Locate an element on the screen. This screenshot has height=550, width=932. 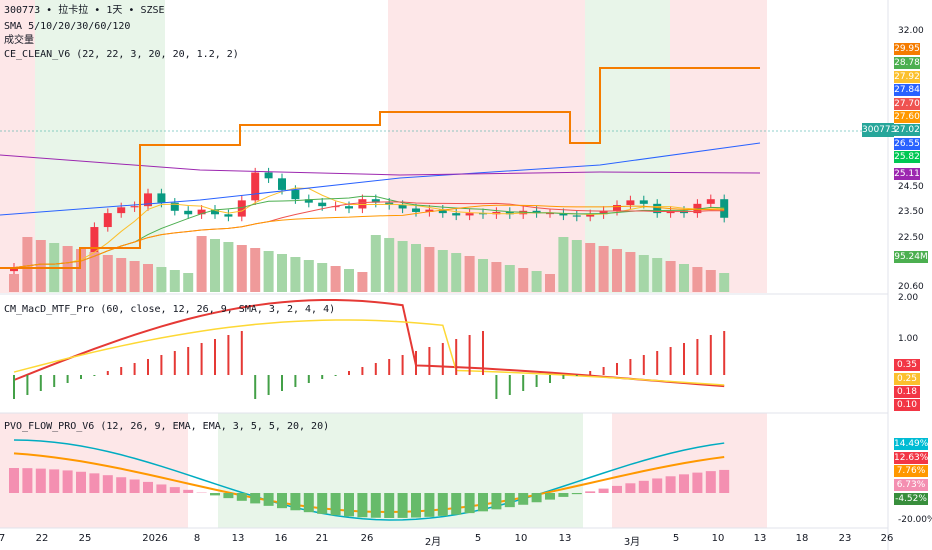
sma-legend: SMA 5/10/20/30/60/120 is located at coordinates (67, 26).